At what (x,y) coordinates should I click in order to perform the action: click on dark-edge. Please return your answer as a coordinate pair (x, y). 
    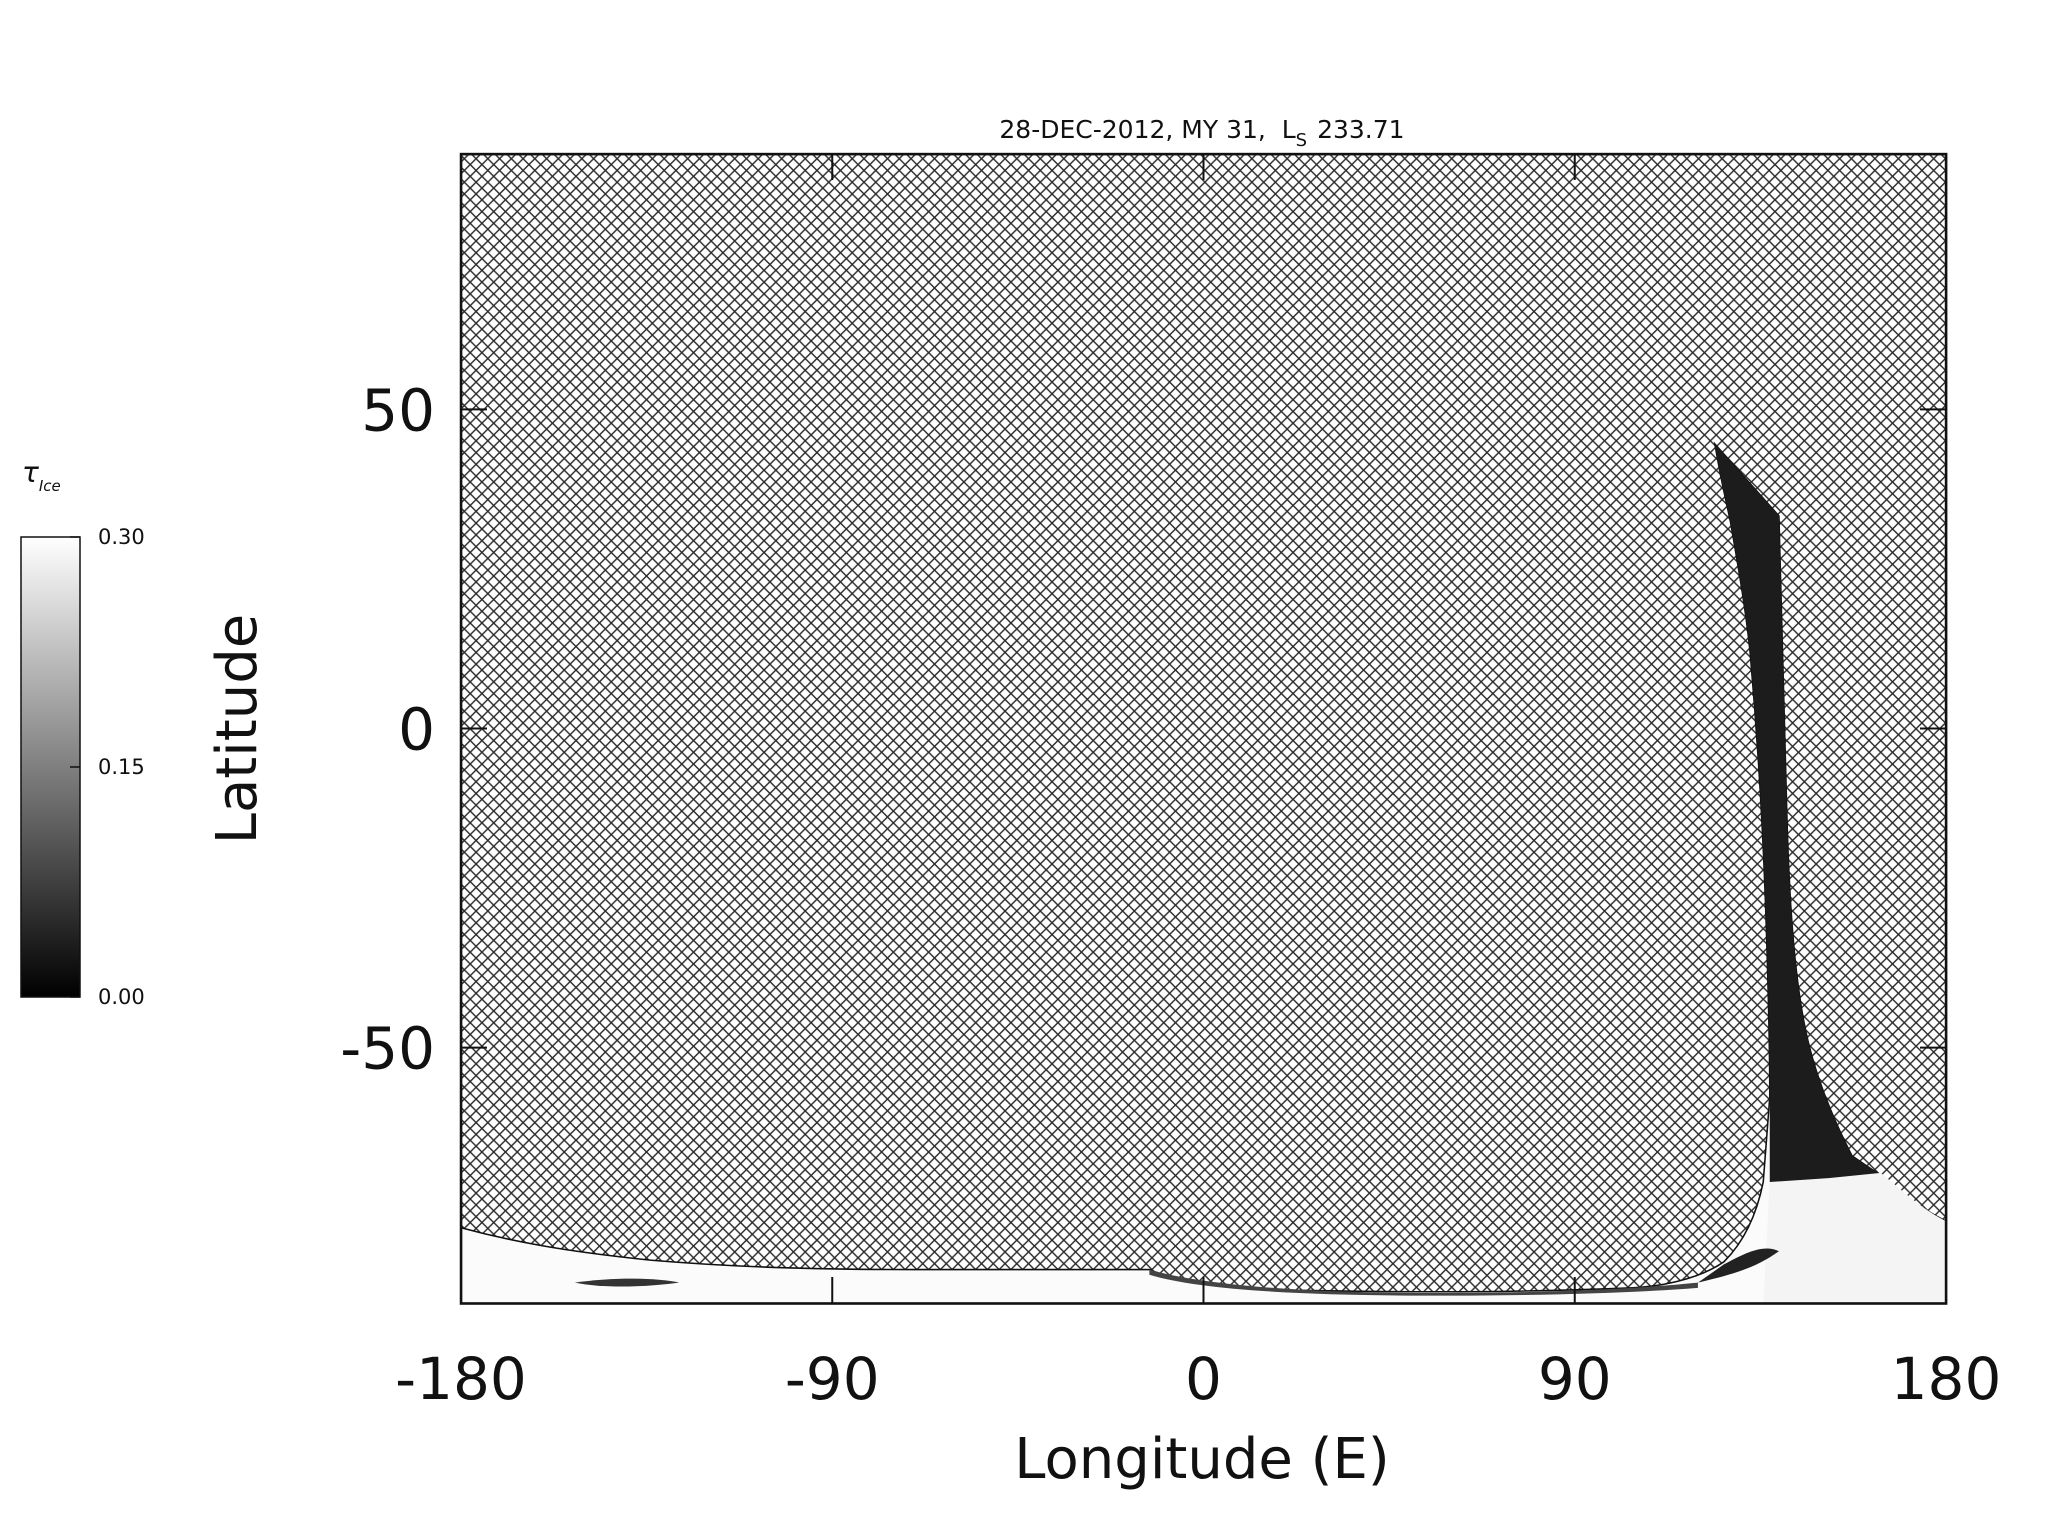
    Looking at the image, I should click on (1423, 1282).